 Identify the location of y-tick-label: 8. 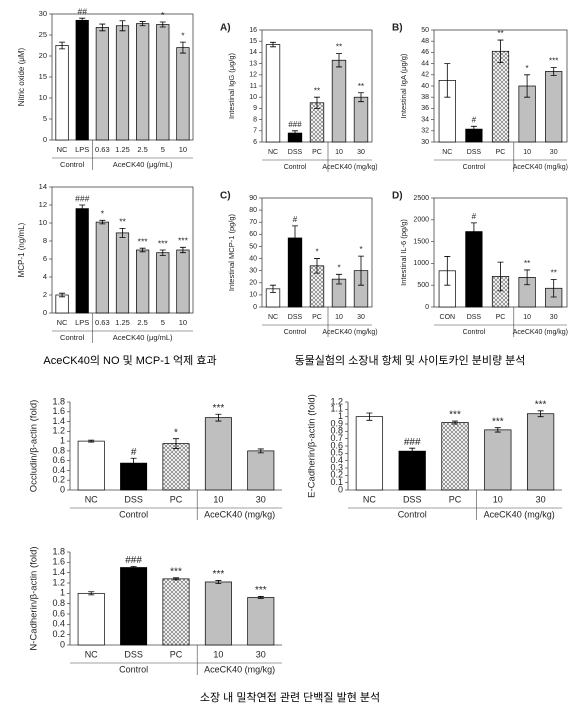
(45, 240).